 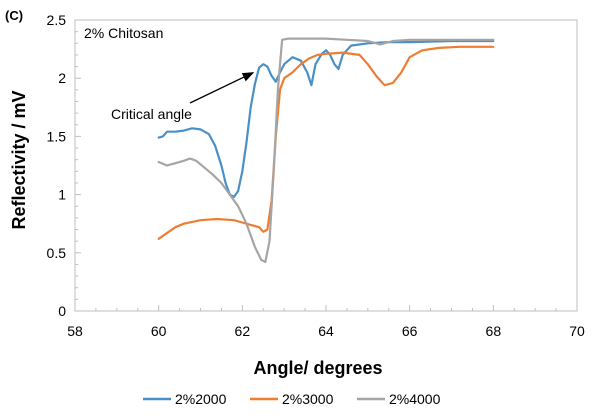 What do you see at coordinates (57, 253) in the screenshot?
I see `y-tick-label: 0.5` at bounding box center [57, 253].